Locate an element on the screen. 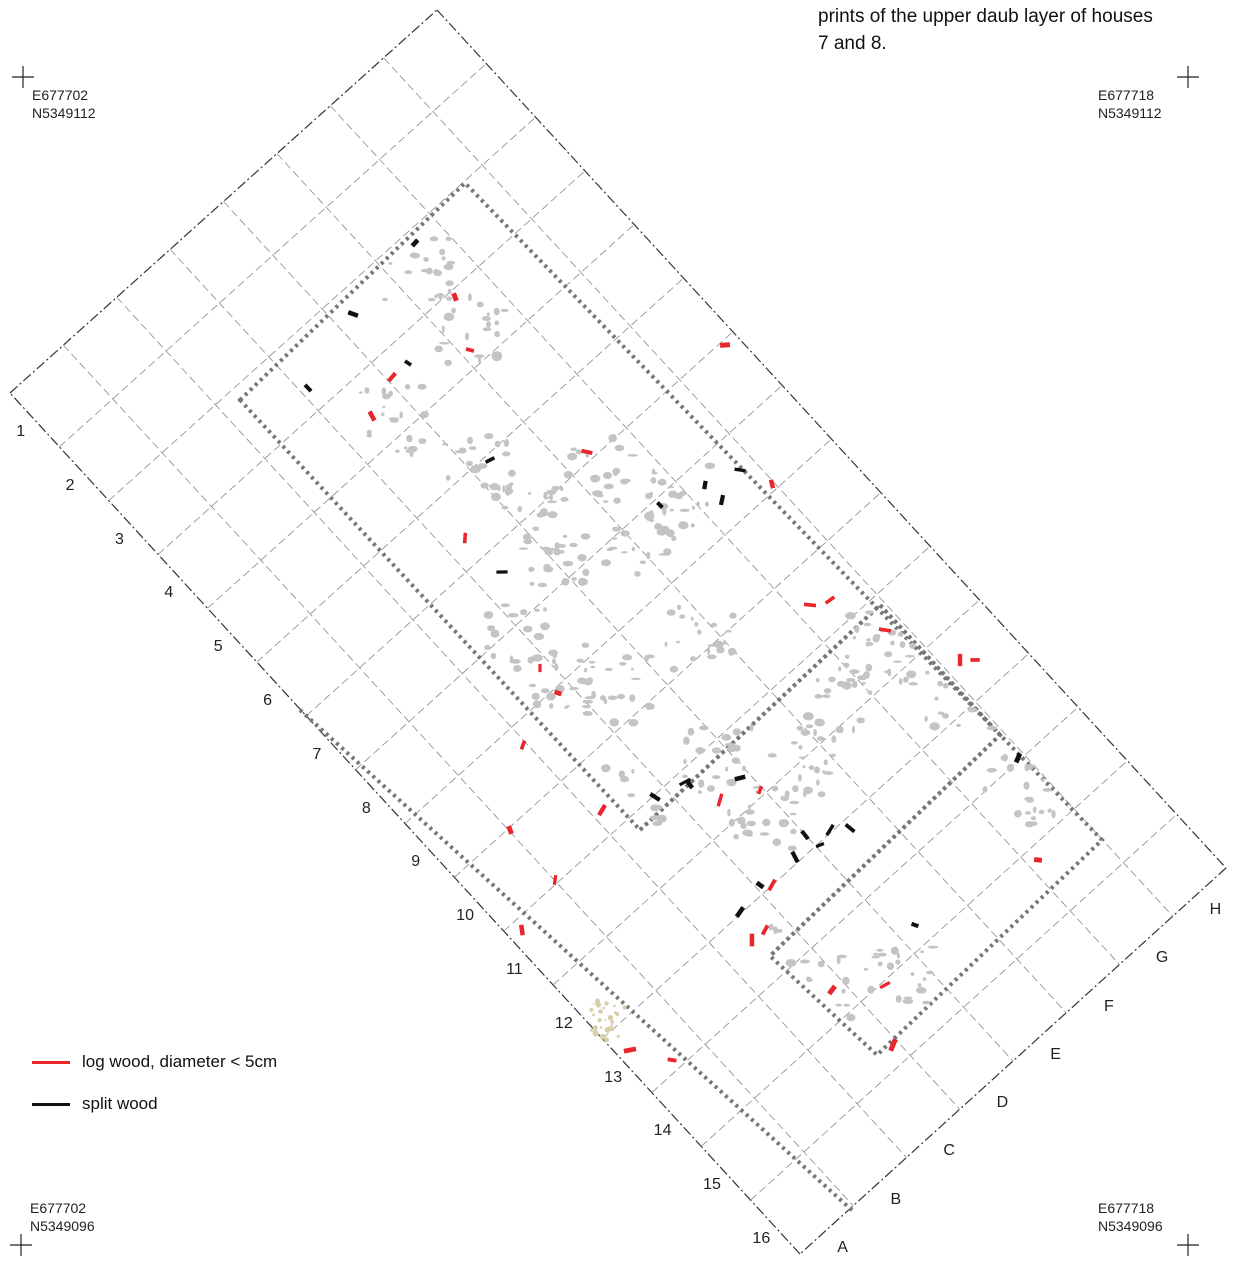  row-label-16: 16 is located at coordinates (761, 1239).